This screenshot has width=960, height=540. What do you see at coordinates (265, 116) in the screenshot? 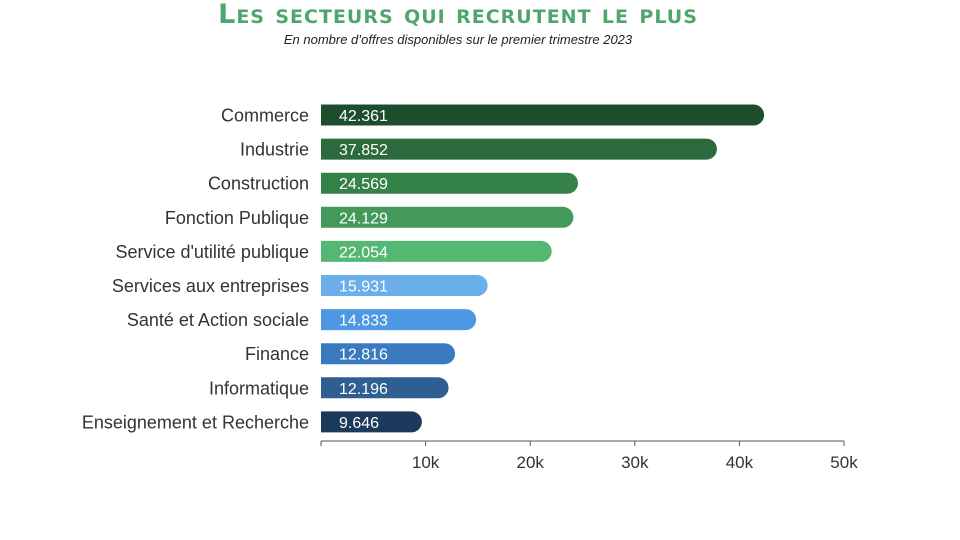
I see `category-label: Commerce` at bounding box center [265, 116].